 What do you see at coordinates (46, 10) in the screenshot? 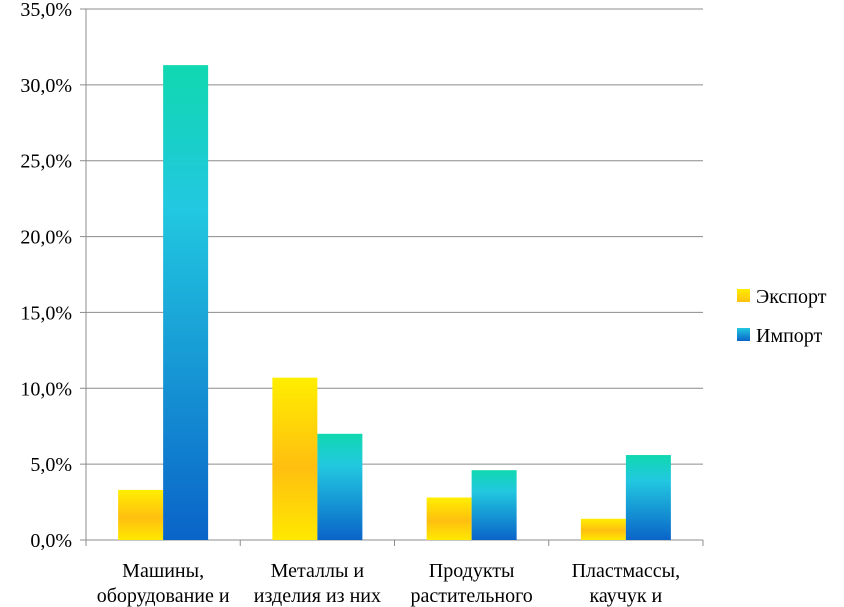
I see `y-tick-label: 35,0%` at bounding box center [46, 10].